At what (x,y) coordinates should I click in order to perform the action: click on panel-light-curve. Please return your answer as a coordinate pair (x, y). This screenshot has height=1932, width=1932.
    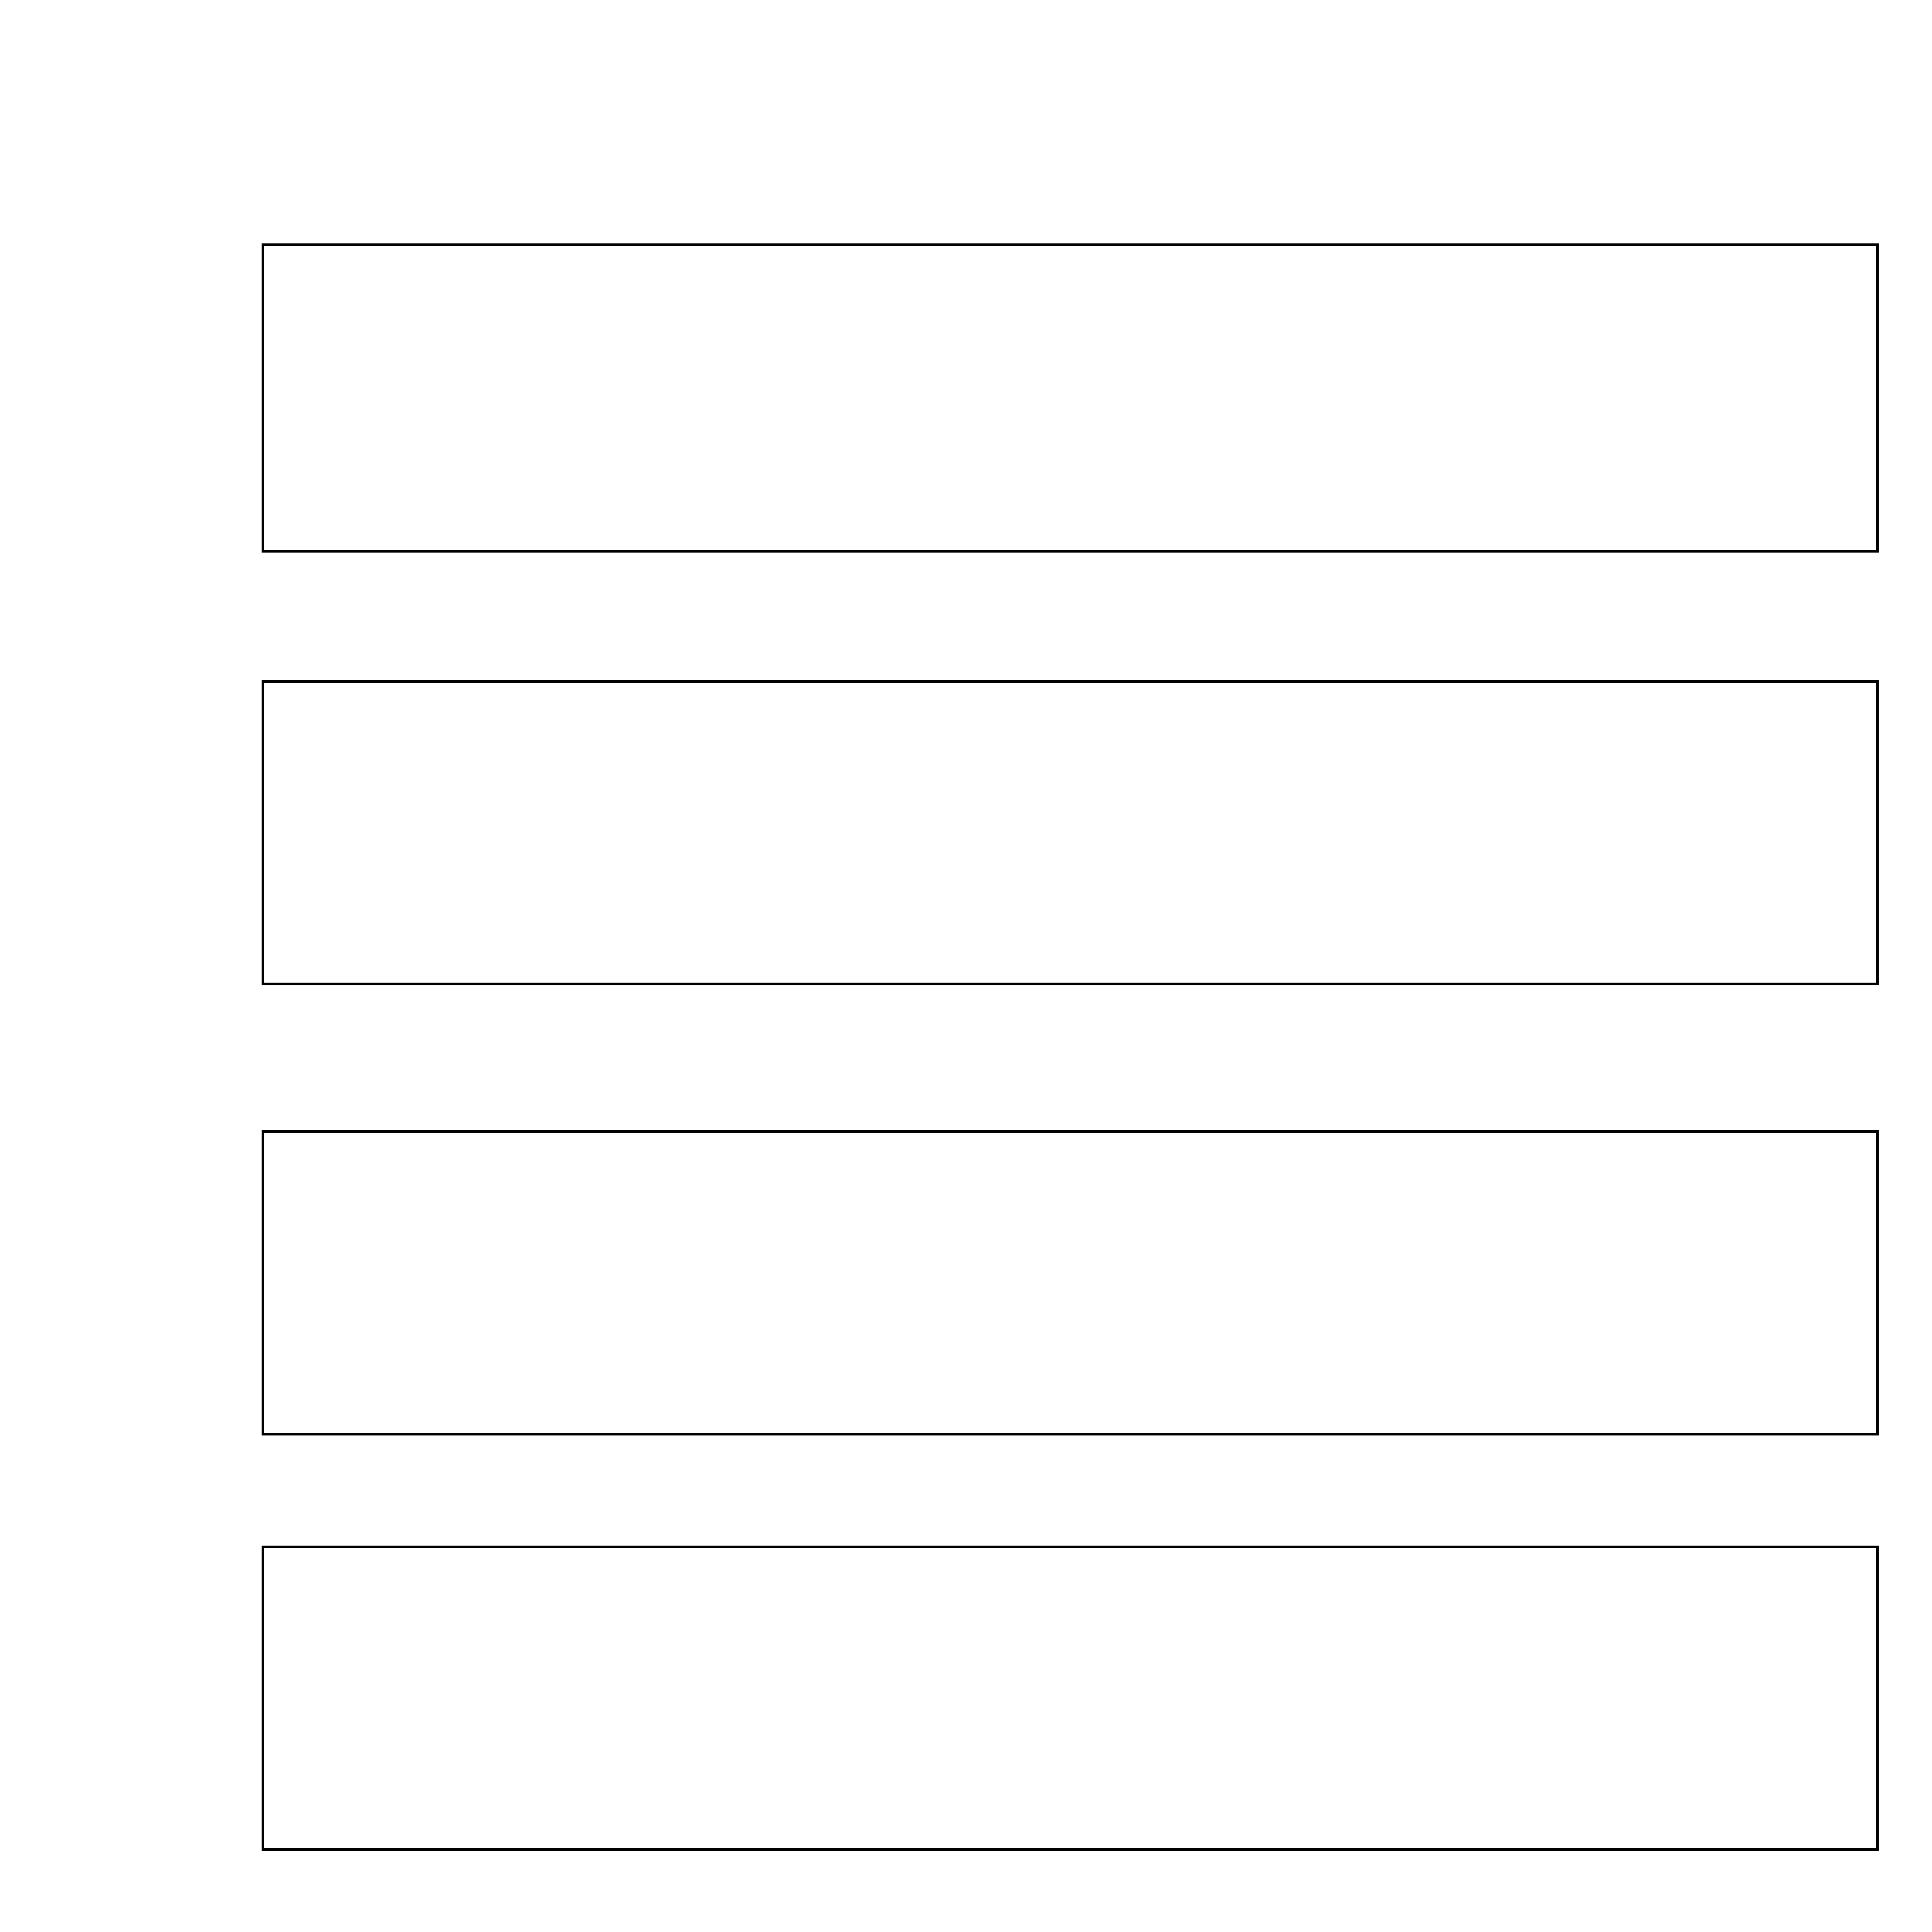
    Looking at the image, I should click on (1070, 398).